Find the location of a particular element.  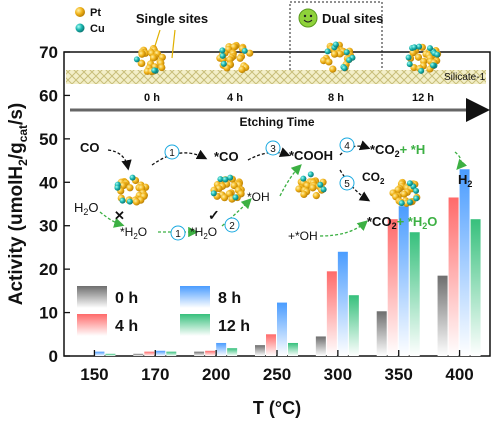

step4-label: 4 is located at coordinates (347, 146).